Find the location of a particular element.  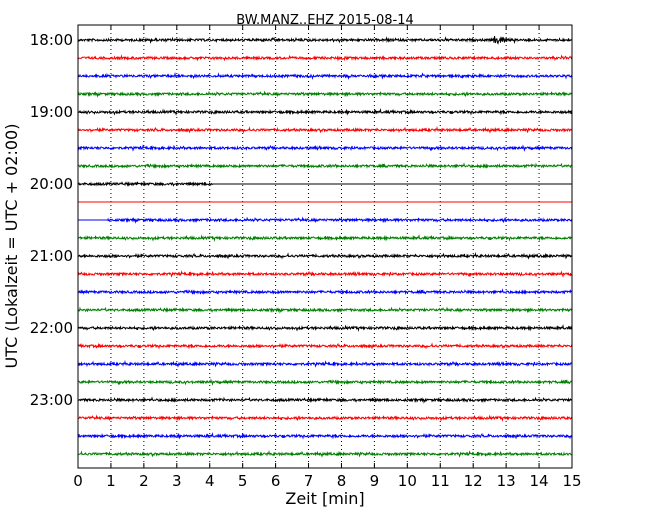

y-tick-label: 18:00 is located at coordinates (51, 40).